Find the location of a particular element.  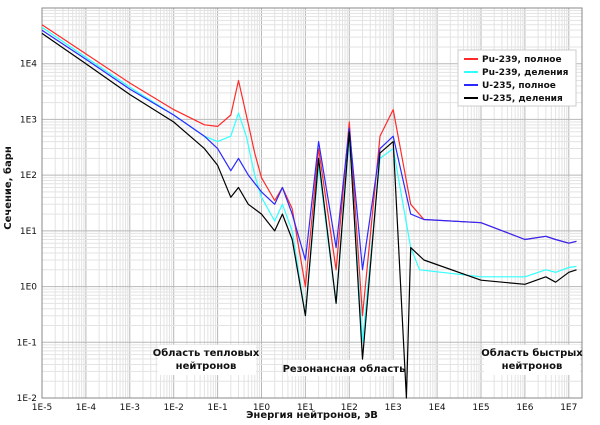

annotation-bg-fast is located at coordinates (532, 360).